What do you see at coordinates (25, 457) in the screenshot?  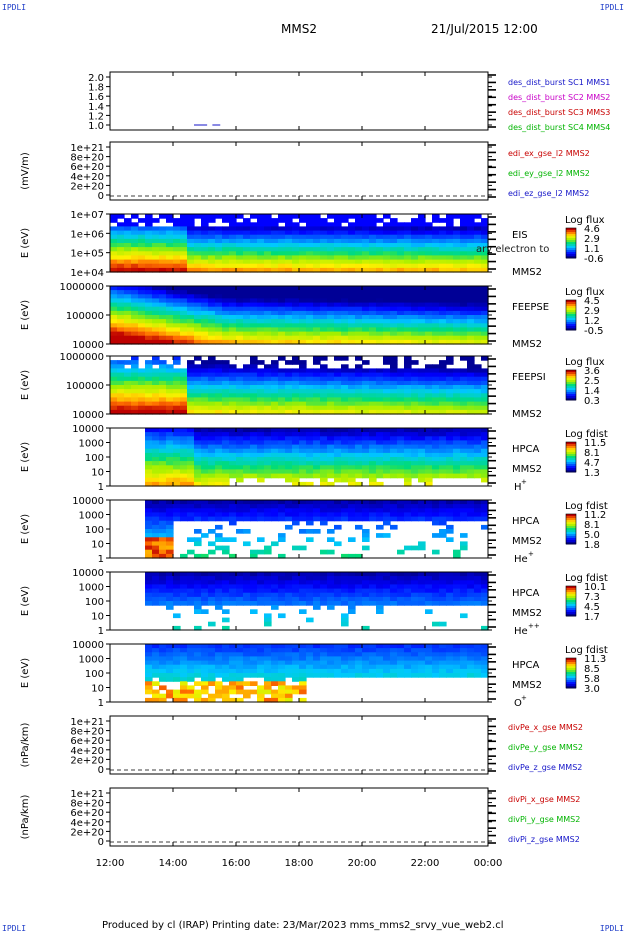 I see `y-axis-label: E (eV)` at bounding box center [25, 457].